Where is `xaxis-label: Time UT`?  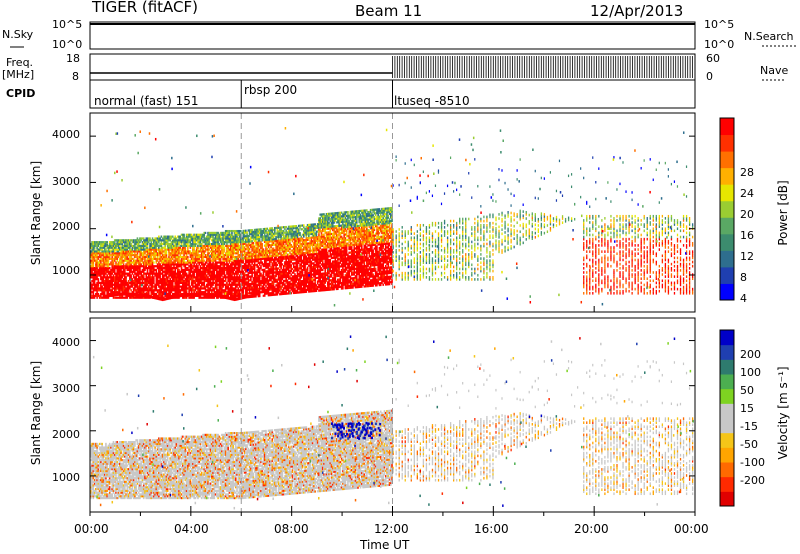
xaxis-label: Time UT is located at coordinates (385, 545).